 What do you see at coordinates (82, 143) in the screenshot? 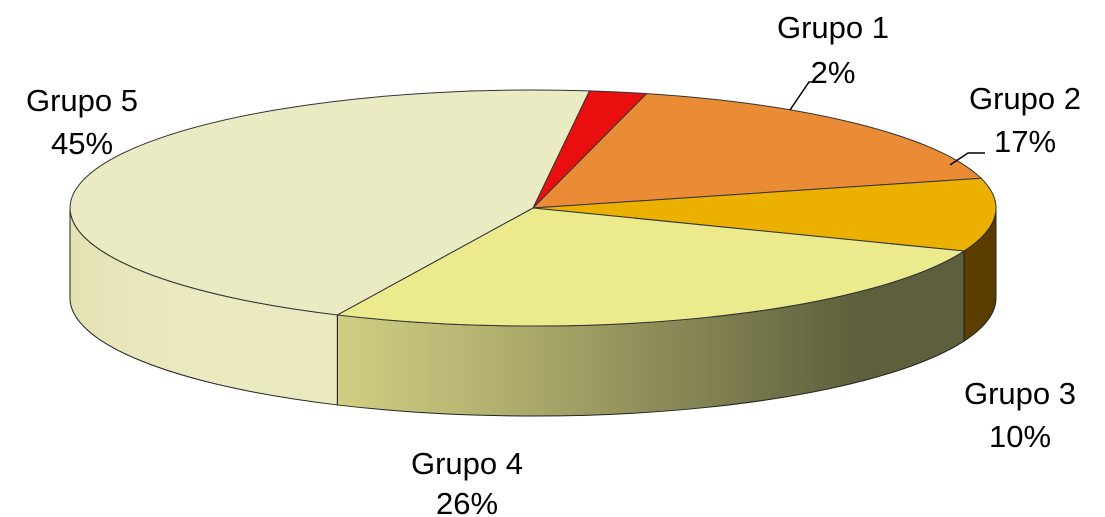
I see `percent-label: 45%` at bounding box center [82, 143].